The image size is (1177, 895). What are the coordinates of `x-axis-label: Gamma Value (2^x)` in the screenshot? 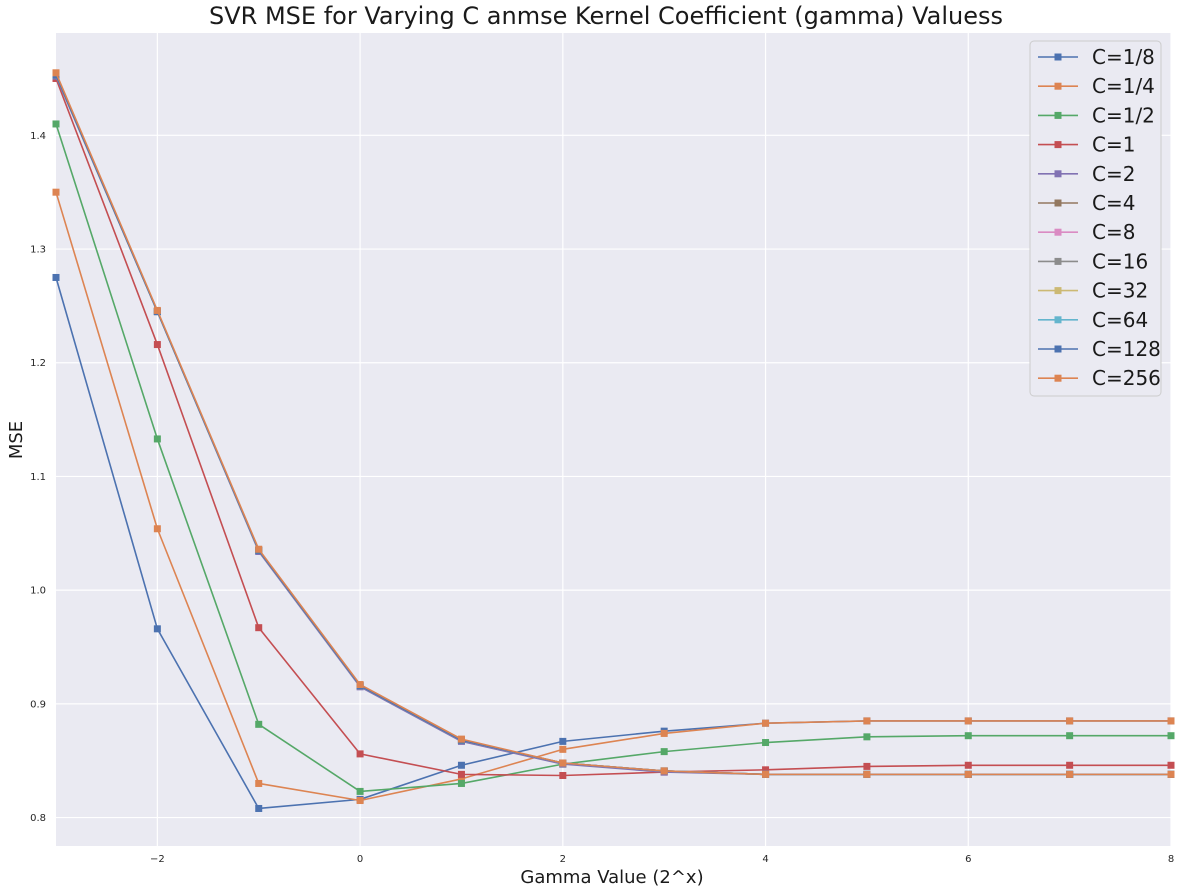 It's located at (611, 877).